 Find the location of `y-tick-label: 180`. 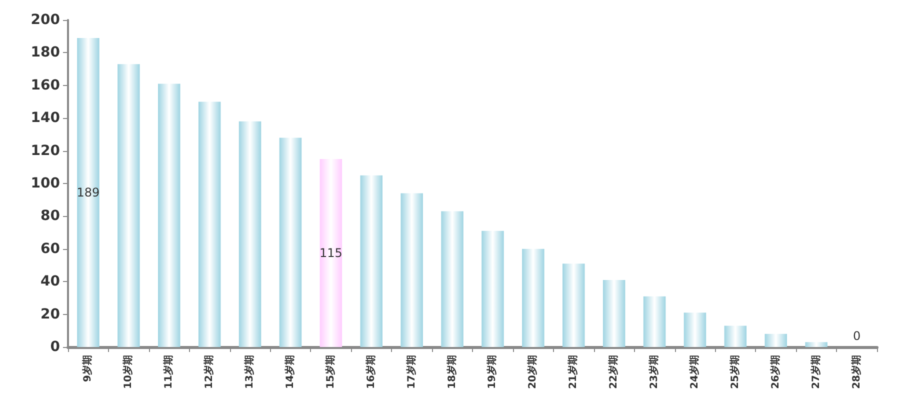

y-tick-label: 180 is located at coordinates (45, 52).